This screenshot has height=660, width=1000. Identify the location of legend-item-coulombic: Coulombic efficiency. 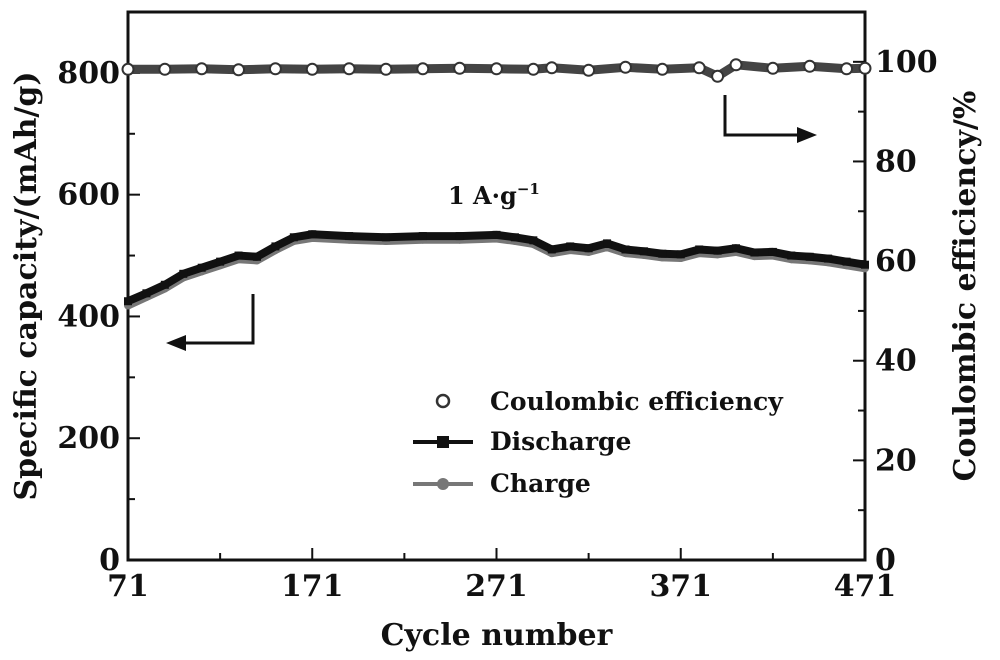
(609, 401).